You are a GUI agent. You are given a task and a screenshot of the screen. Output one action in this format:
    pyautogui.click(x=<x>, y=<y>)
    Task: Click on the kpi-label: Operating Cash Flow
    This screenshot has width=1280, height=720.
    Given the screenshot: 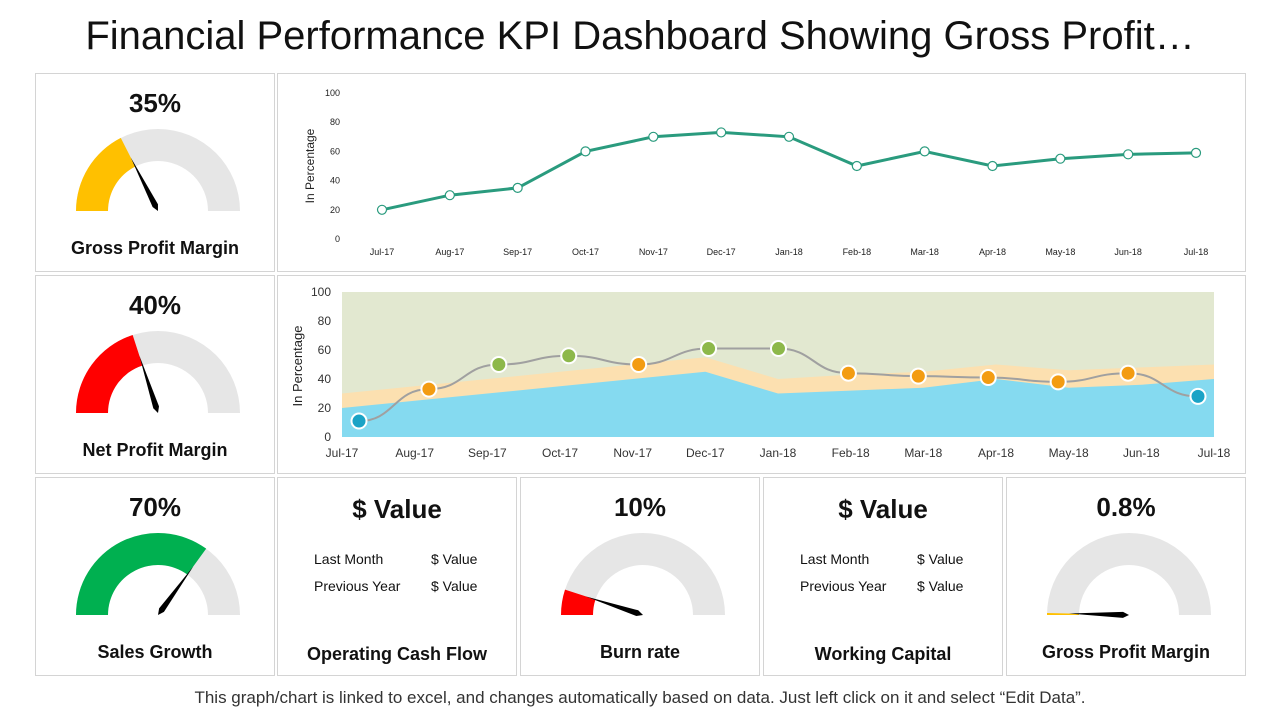 What is the action you would take?
    pyautogui.click(x=397, y=654)
    